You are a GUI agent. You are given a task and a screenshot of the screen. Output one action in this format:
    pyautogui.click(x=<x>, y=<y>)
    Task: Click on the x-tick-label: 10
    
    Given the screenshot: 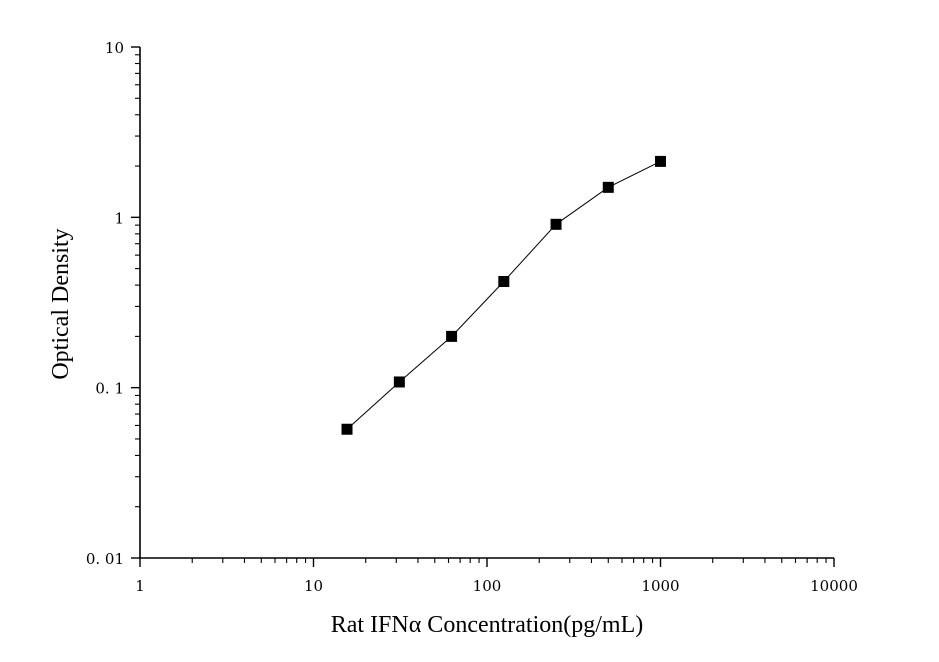 What is the action you would take?
    pyautogui.click(x=313, y=586)
    